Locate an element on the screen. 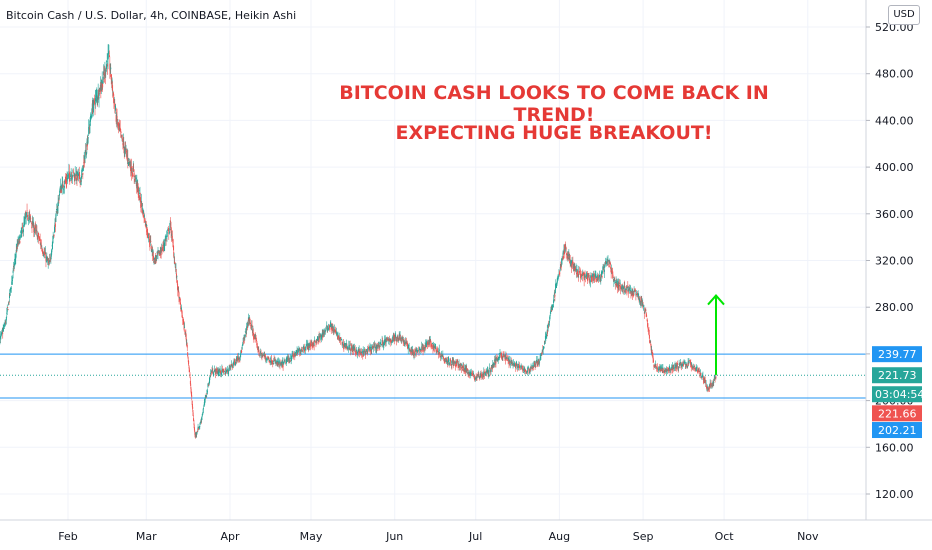 This screenshot has width=932, height=550. time-tick-label: Jun is located at coordinates (394, 536).